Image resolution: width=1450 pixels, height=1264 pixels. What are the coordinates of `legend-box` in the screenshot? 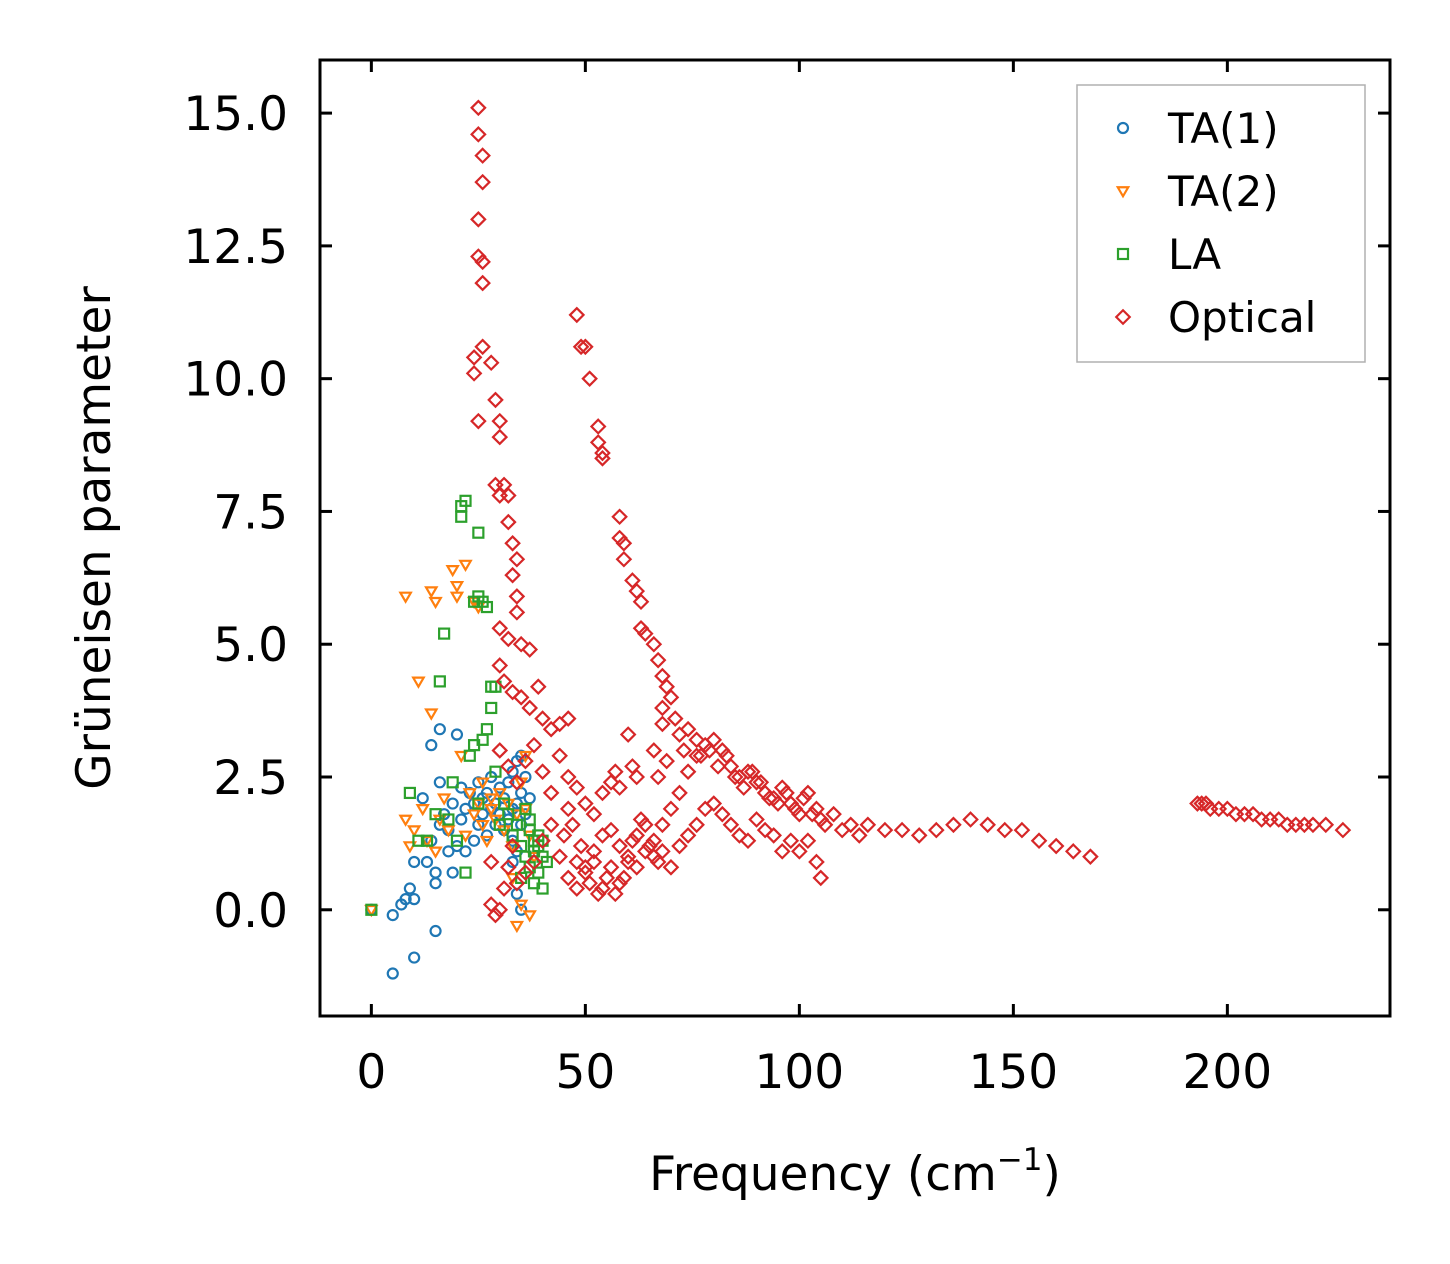 It's located at (1221, 223).